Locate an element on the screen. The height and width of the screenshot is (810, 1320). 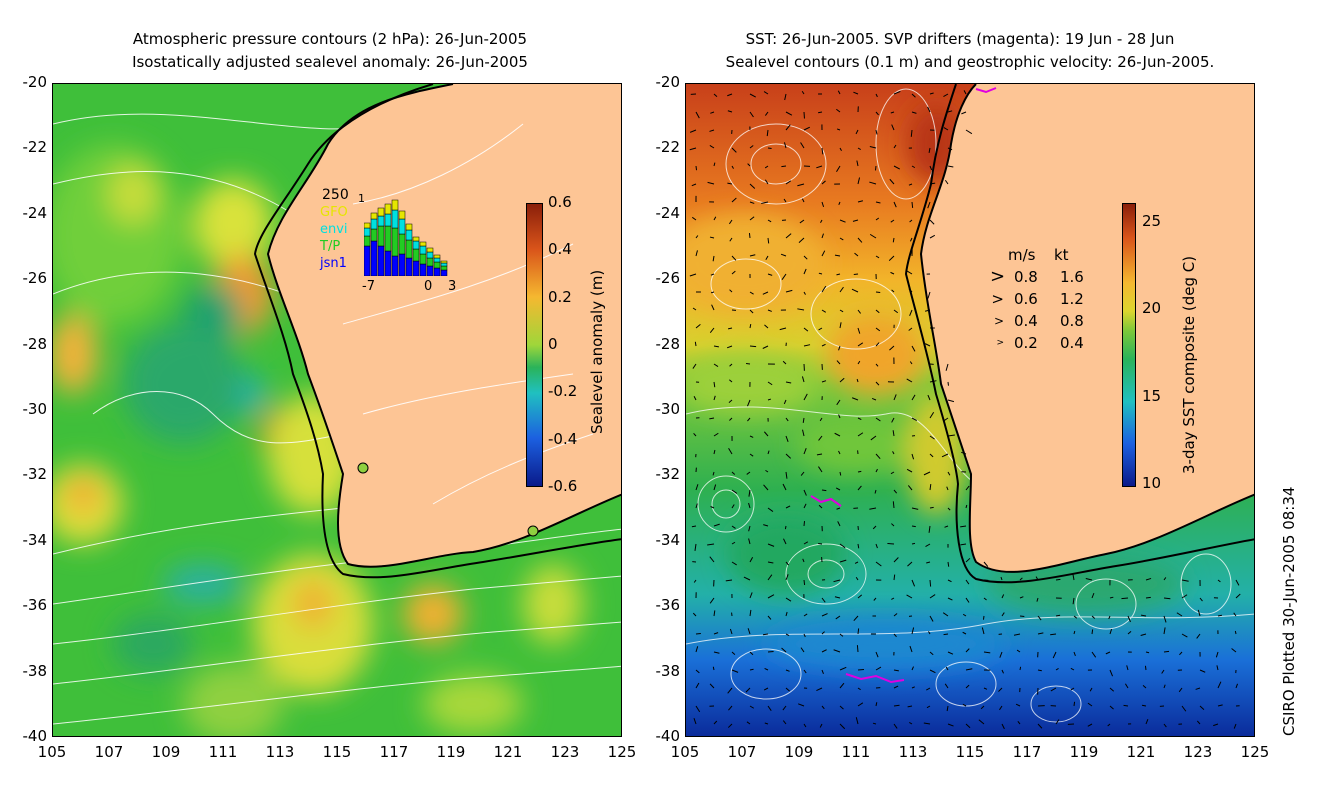
lon-tick-label: 117 is located at coordinates (1027, 752).